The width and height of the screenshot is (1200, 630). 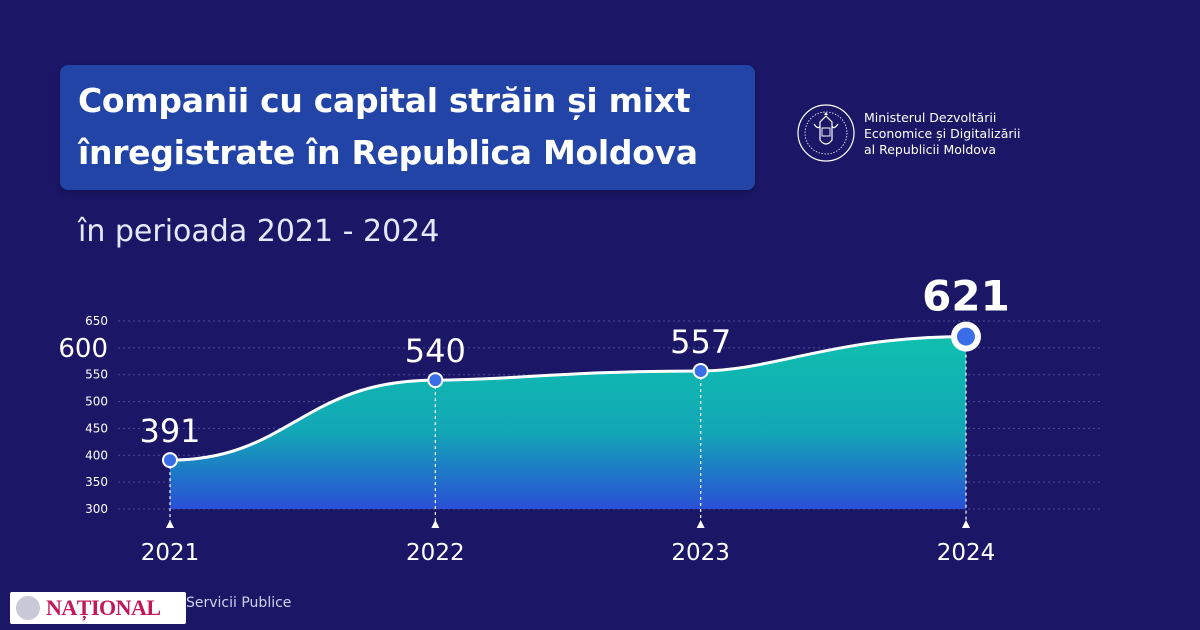 What do you see at coordinates (384, 100) in the screenshot?
I see `chart-title-line-1: Companii cu capital străin și mixt` at bounding box center [384, 100].